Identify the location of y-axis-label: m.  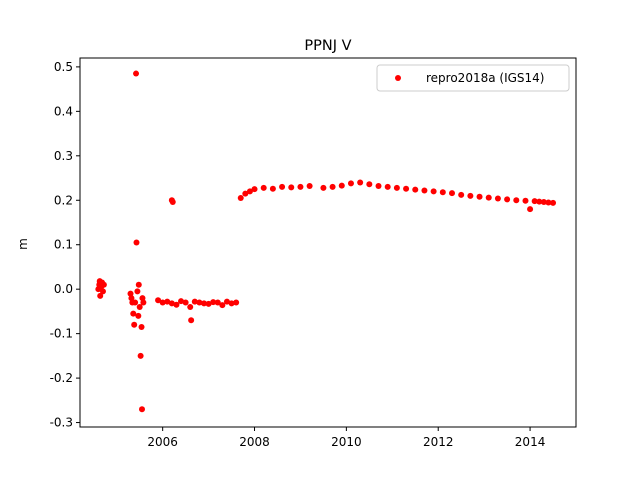
(23, 244).